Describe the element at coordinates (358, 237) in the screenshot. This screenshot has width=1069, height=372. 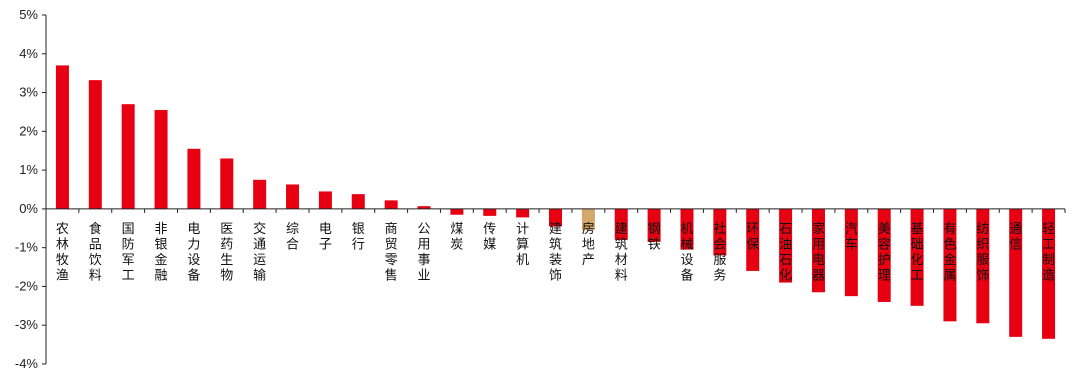
I see `category-label: 银行` at that location.